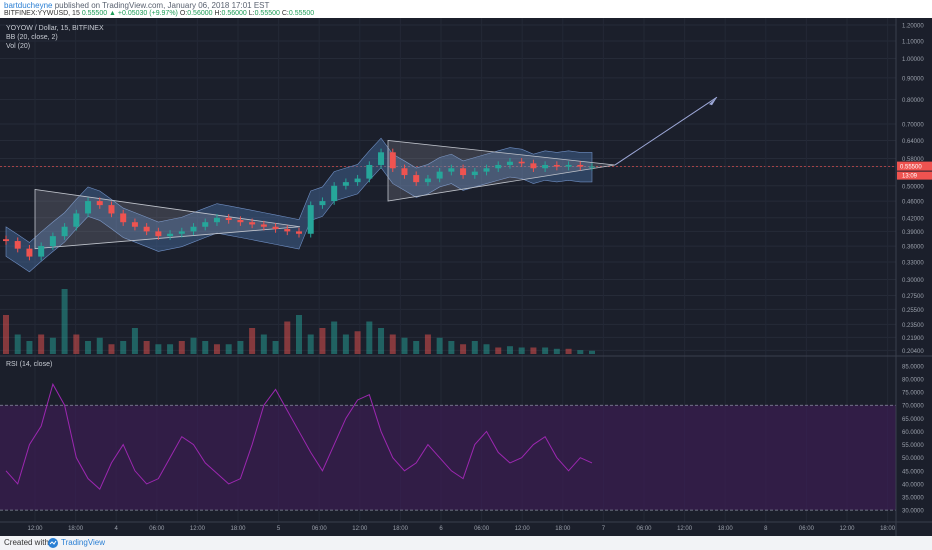 The width and height of the screenshot is (932, 550). I want to click on price-tick-label: 0.64000, so click(913, 142).